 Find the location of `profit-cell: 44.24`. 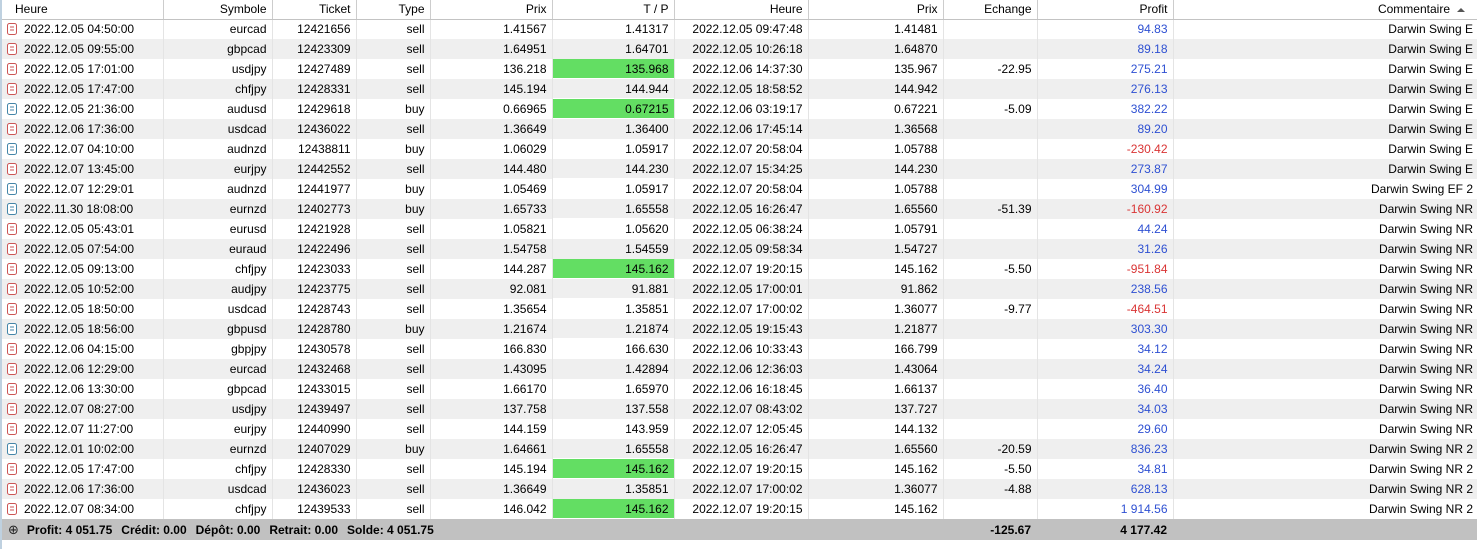

profit-cell: 44.24 is located at coordinates (1105, 229).